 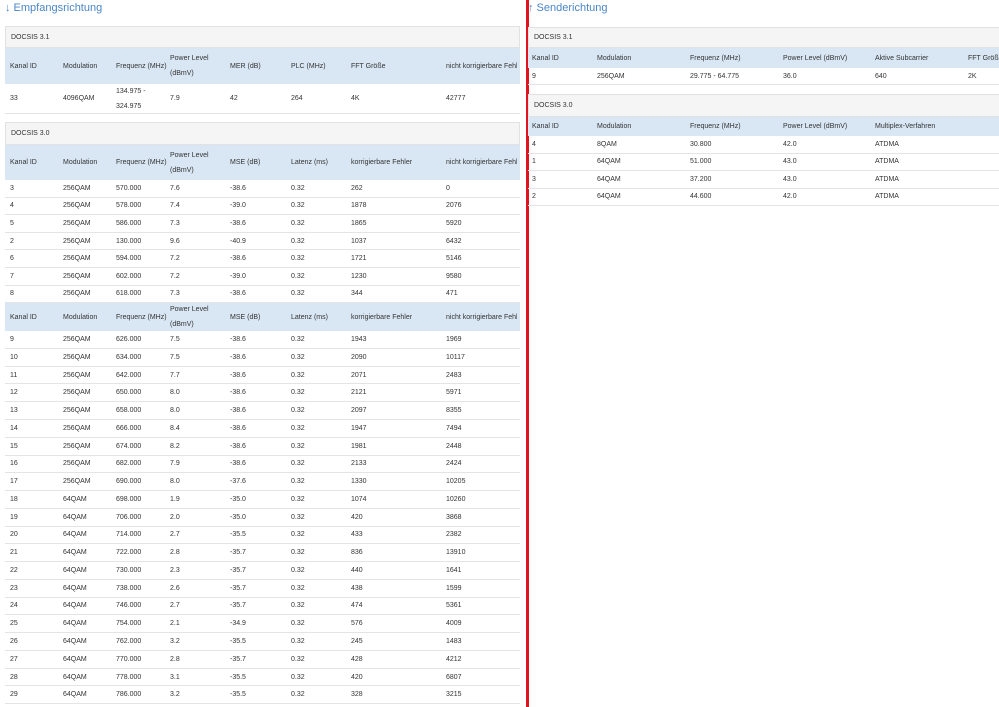 What do you see at coordinates (456, 98) in the screenshot?
I see `table-cell: 42777` at bounding box center [456, 98].